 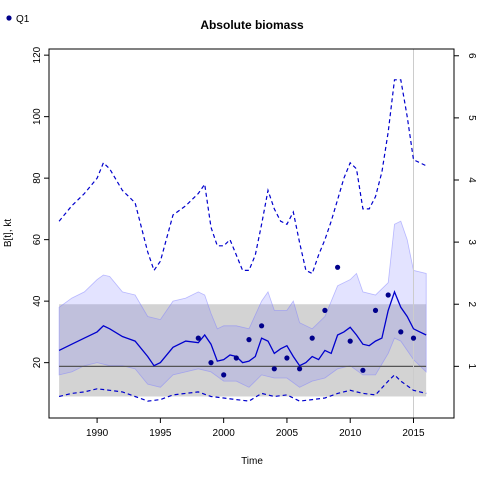 I want to click on x-tick-label: 1995, so click(x=160, y=433).